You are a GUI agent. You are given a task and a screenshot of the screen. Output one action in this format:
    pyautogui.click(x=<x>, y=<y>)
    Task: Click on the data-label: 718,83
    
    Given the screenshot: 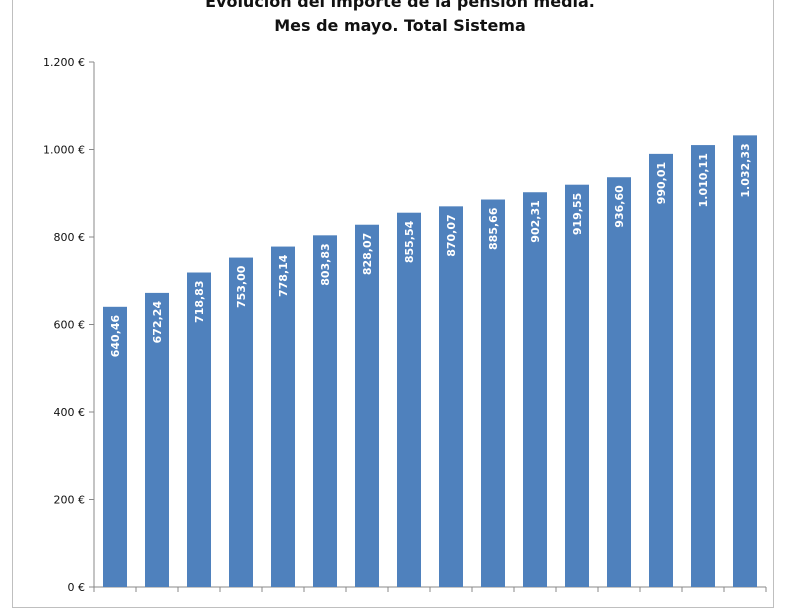 What is the action you would take?
    pyautogui.click(x=199, y=302)
    